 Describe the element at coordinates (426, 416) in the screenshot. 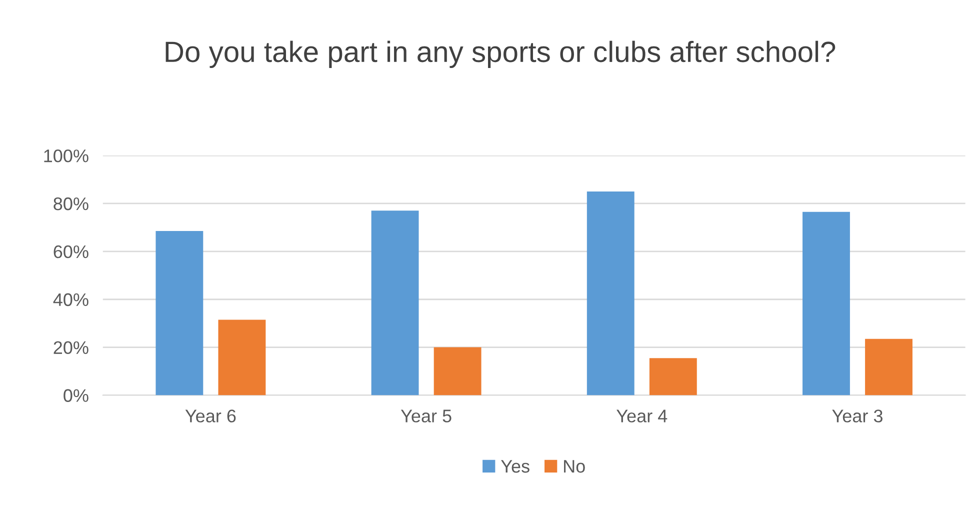

I see `x-tick-label: Year 5` at that location.